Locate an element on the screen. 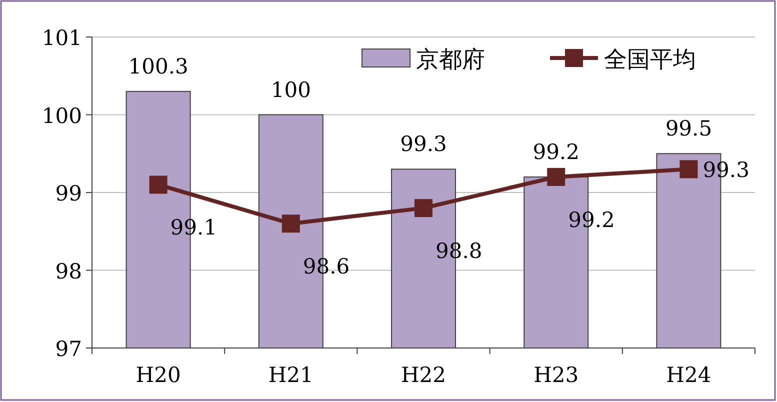  x-tick-label: H20 is located at coordinates (158, 375).